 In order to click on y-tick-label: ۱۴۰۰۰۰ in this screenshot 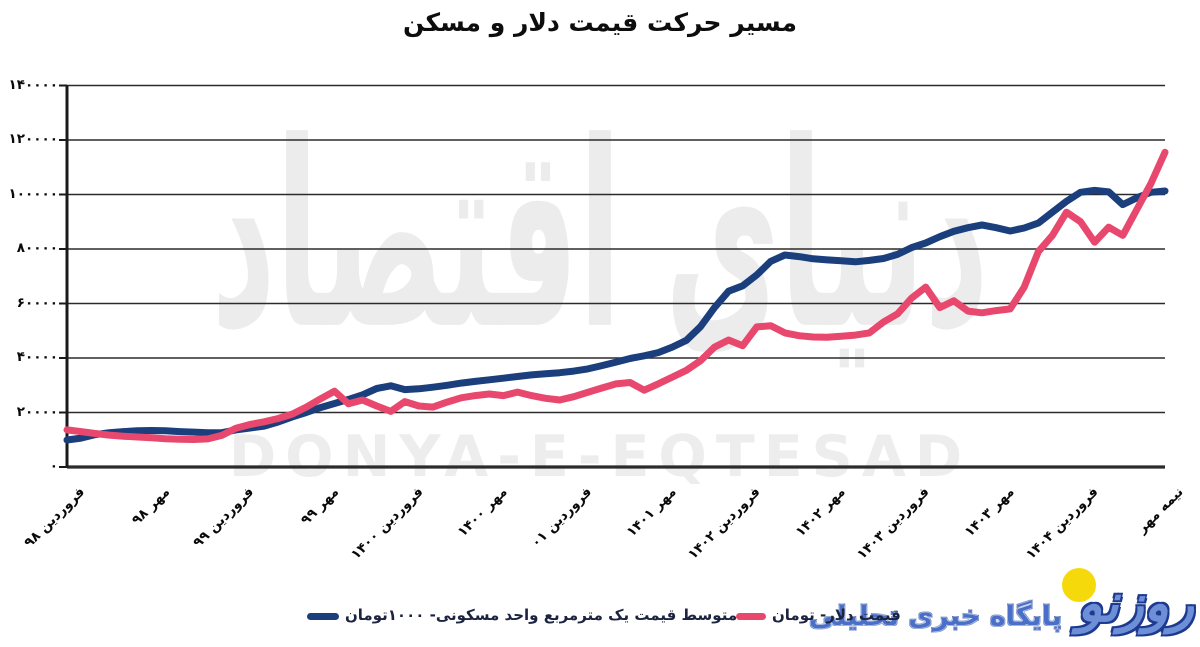, I will do `click(33, 84)`.